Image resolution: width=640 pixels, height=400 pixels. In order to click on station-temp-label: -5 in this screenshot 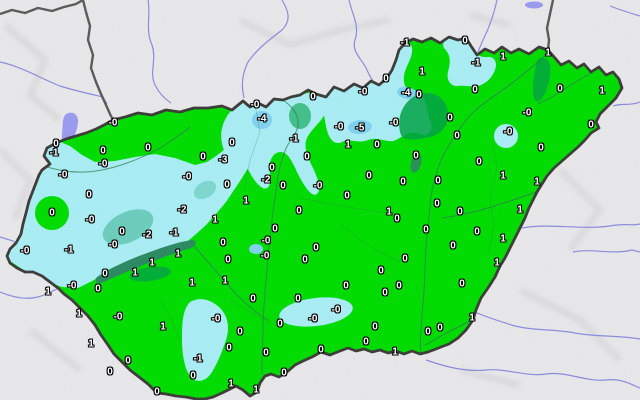, I will do `click(360, 128)`.